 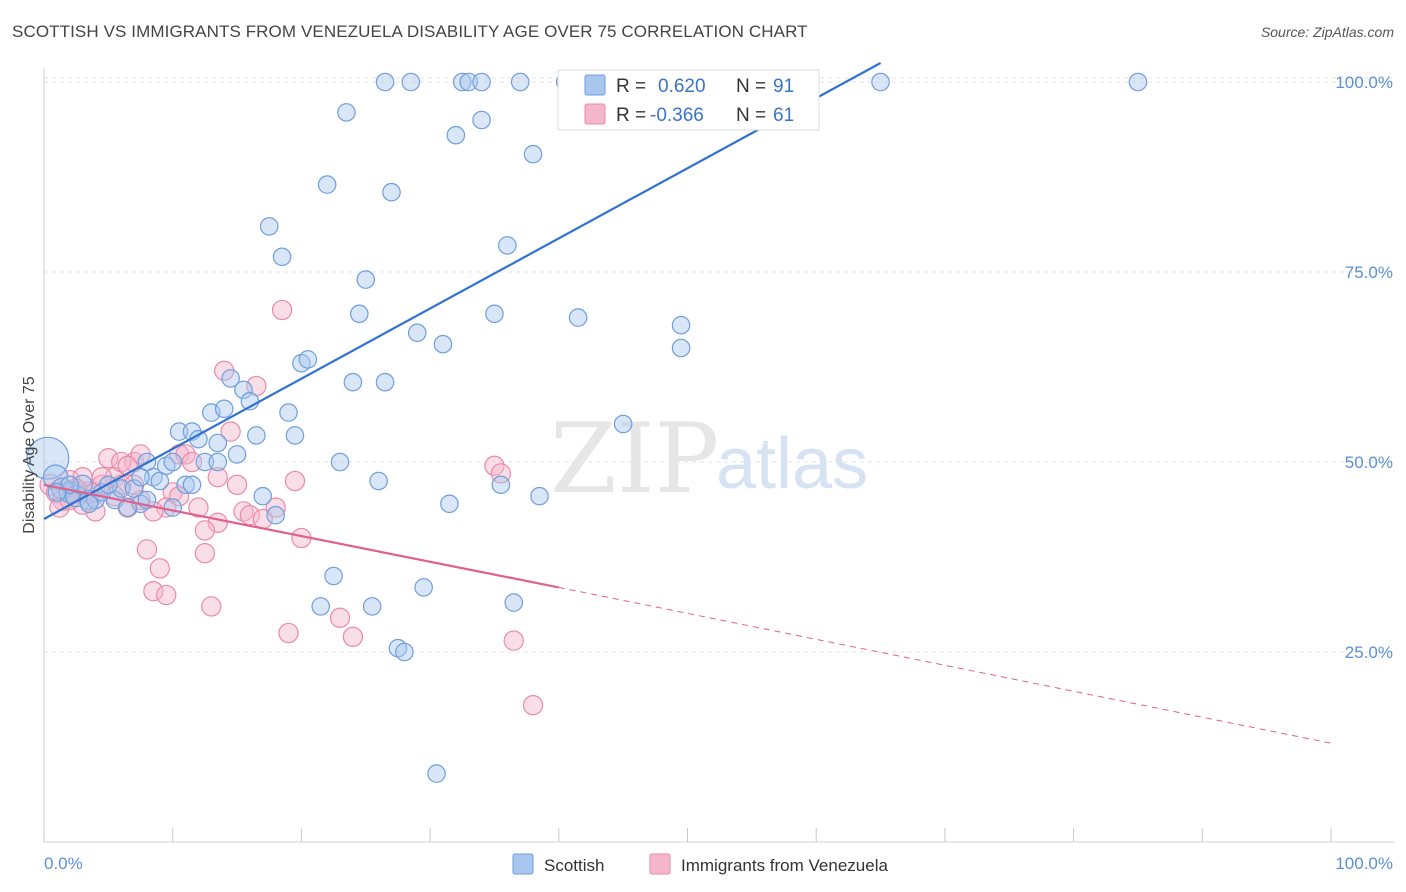 I want to click on stats-venezuela-swatch, so click(x=595, y=114).